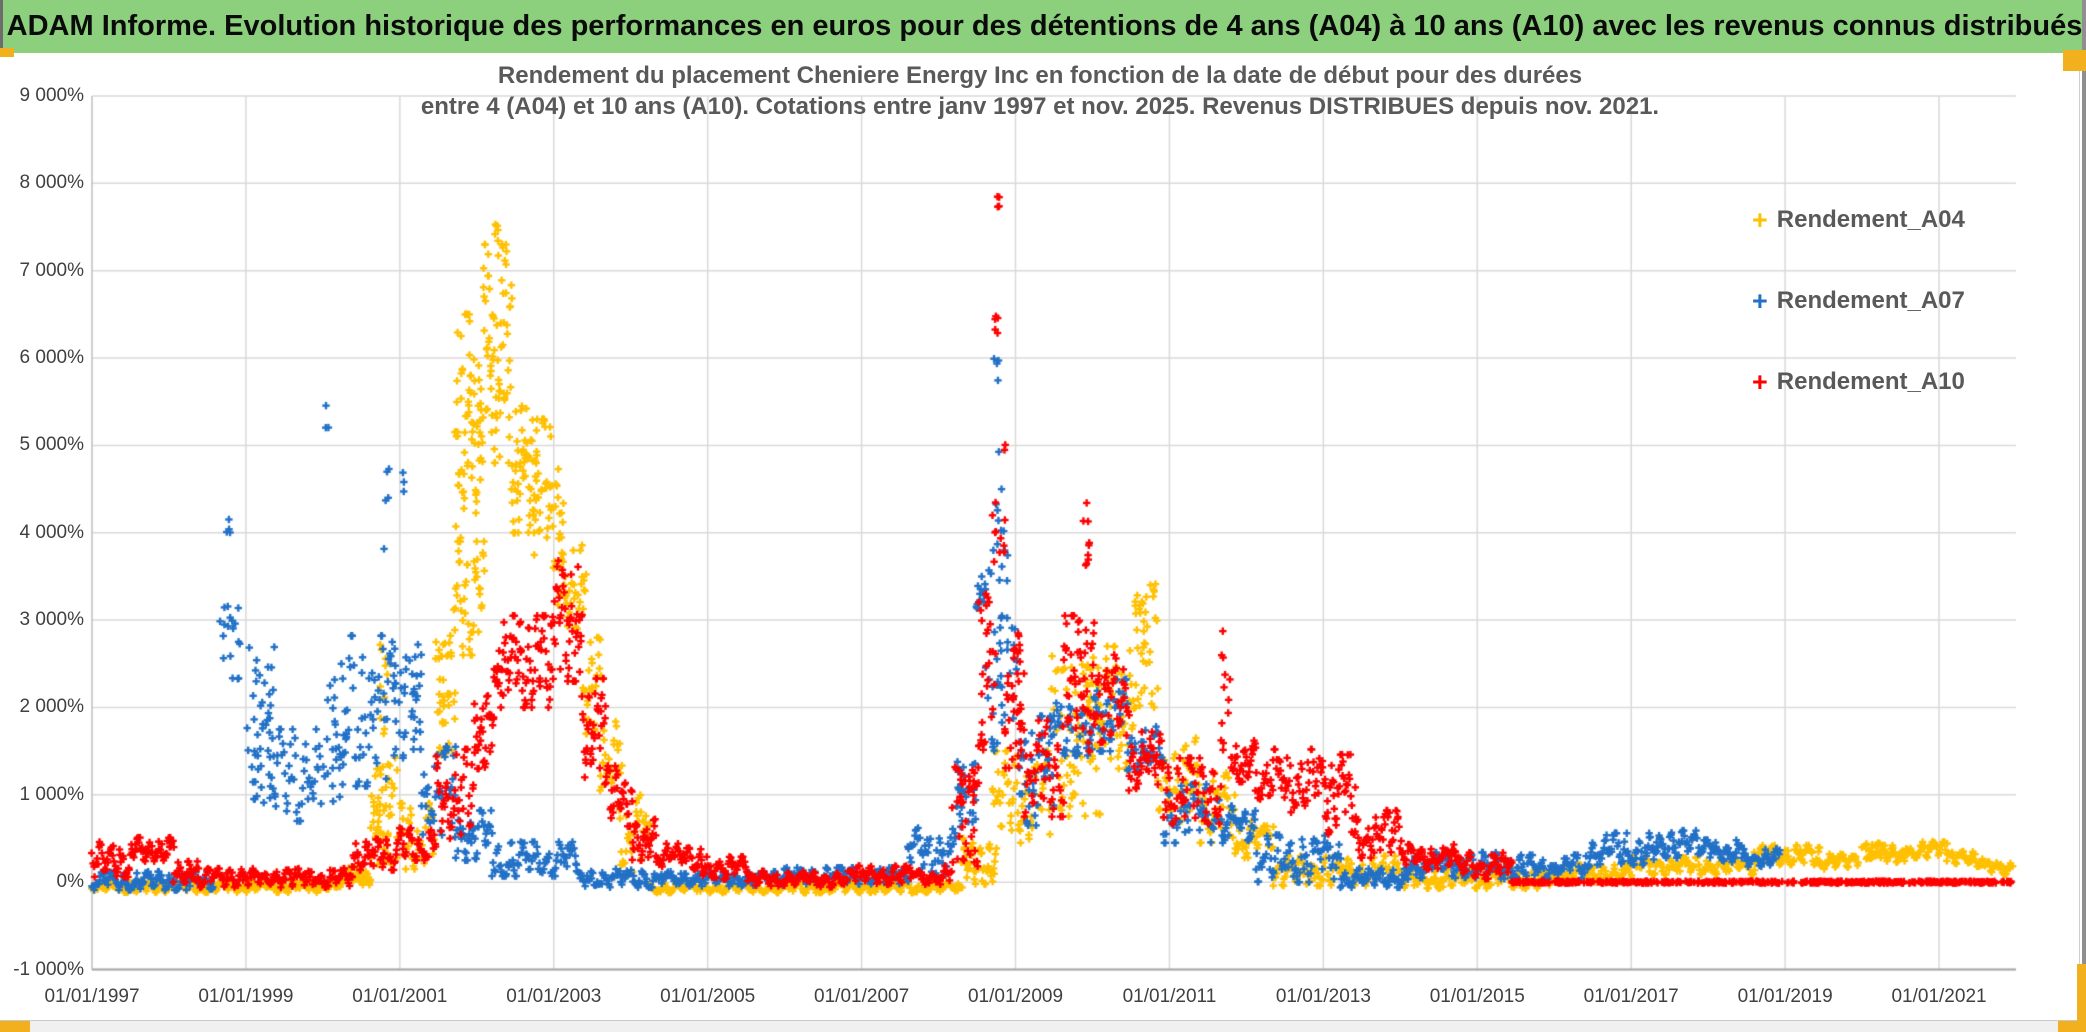  I want to click on bottom-separator-line, so click(1043, 1020).